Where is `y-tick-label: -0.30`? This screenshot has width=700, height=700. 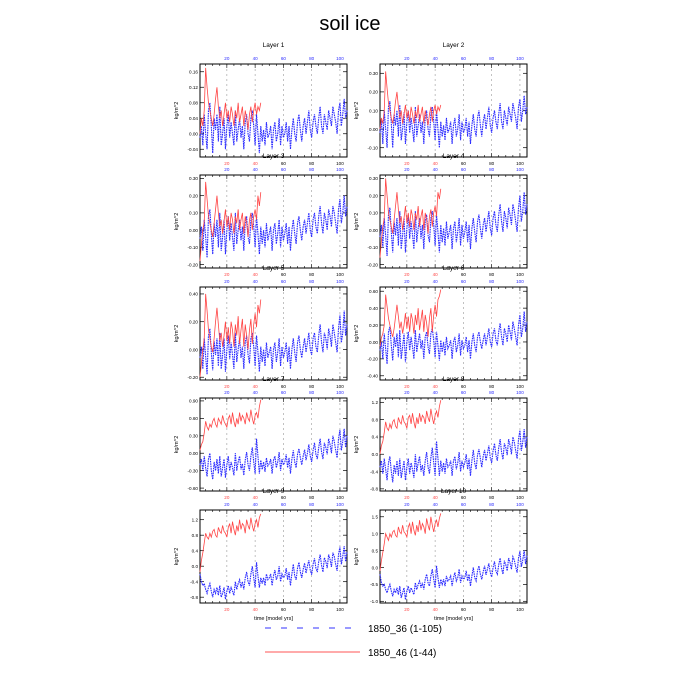
y-tick-label: -0.30 is located at coordinates (193, 470).